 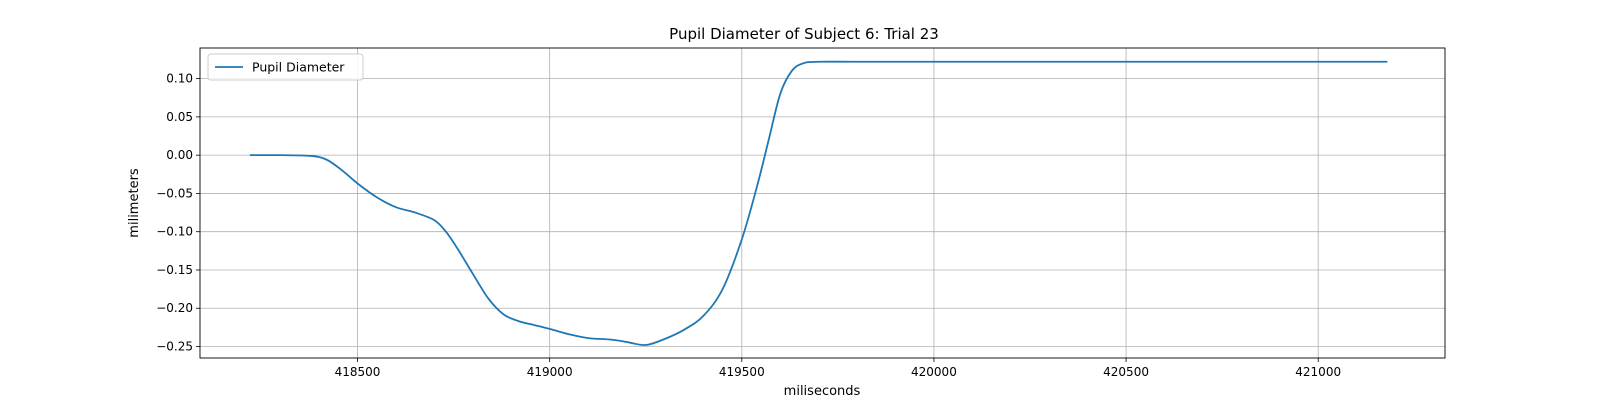 I want to click on x-tick-label: 419500, so click(x=742, y=372).